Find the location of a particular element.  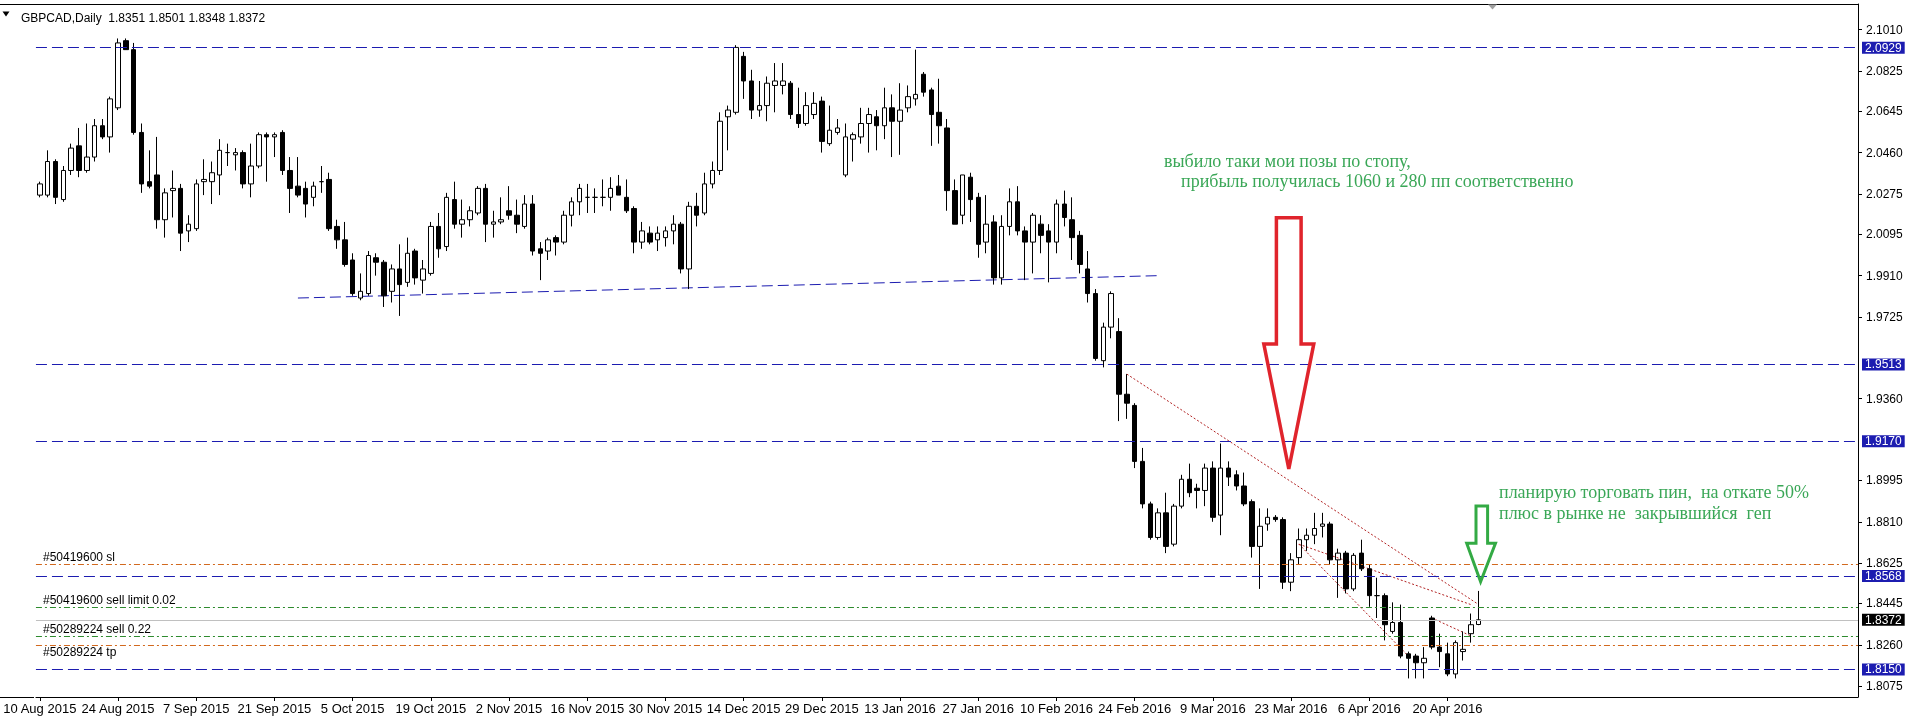

x-tick-label: 21 Sep 2015 is located at coordinates (274, 708).